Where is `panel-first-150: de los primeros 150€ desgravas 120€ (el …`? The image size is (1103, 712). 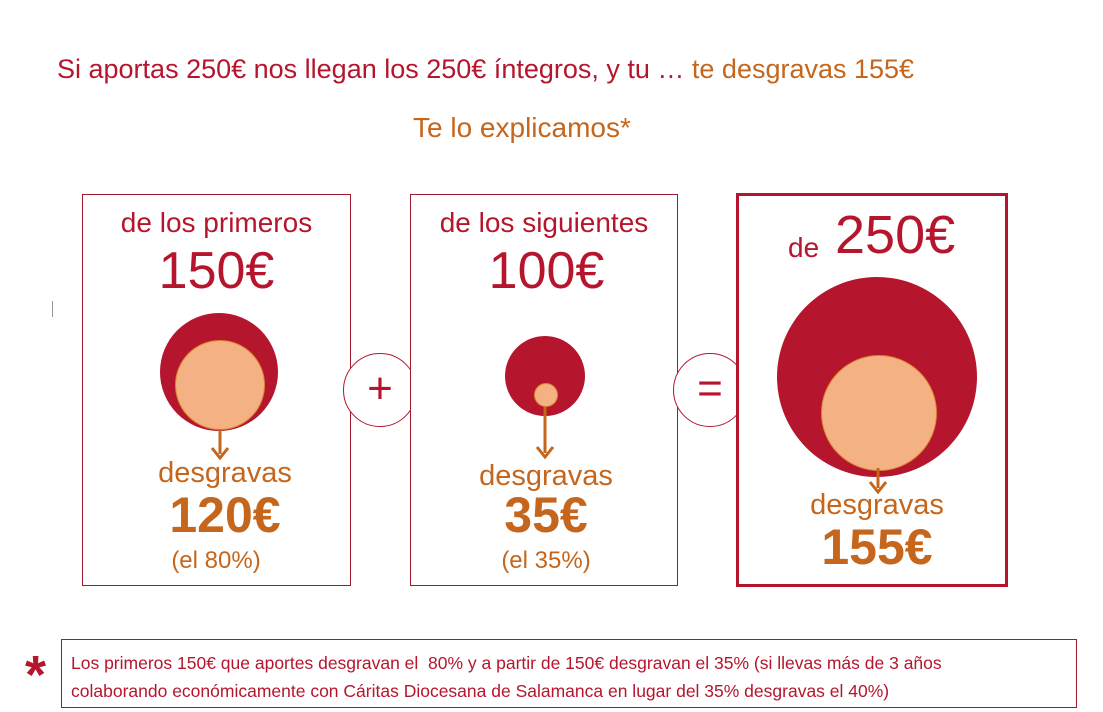
panel-first-150: de los primeros 150€ desgravas 120€ (el … is located at coordinates (216, 390).